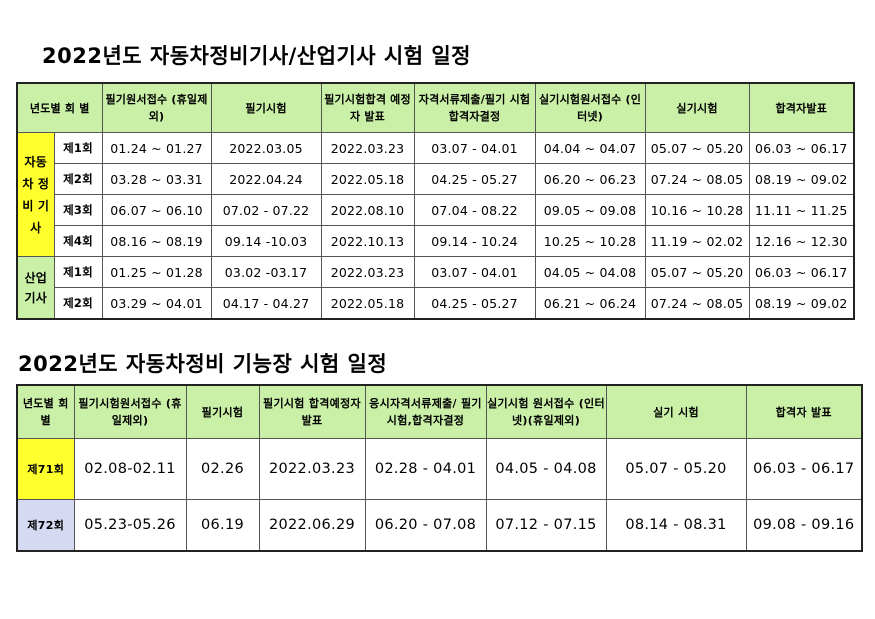 Image resolution: width=875 pixels, height=619 pixels. I want to click on table-cell: 2022.04.24, so click(266, 179).